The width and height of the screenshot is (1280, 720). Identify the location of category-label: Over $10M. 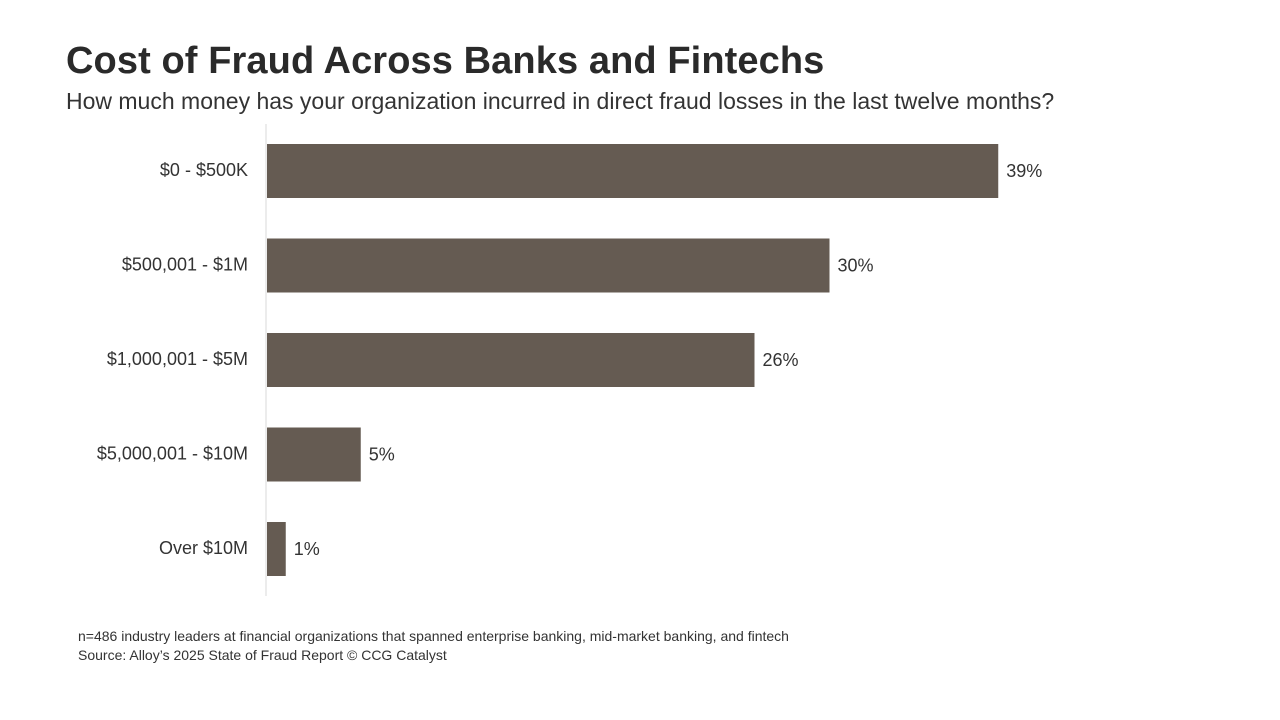
(203, 548).